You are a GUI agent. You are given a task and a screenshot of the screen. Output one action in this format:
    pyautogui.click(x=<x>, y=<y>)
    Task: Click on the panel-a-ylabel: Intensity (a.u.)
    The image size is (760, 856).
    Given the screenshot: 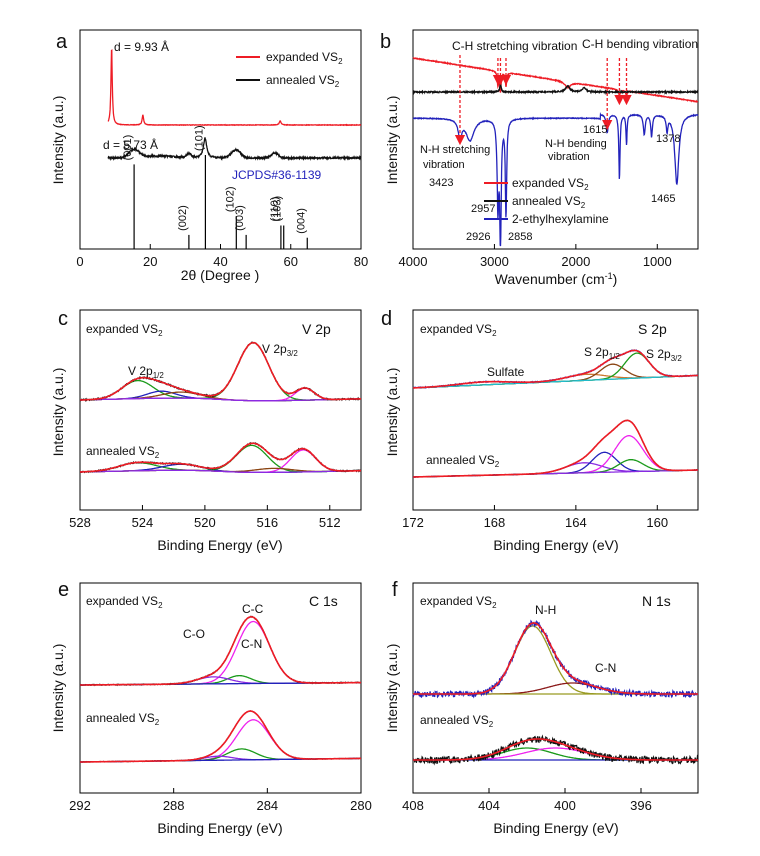 What is the action you would take?
    pyautogui.click(x=58, y=140)
    